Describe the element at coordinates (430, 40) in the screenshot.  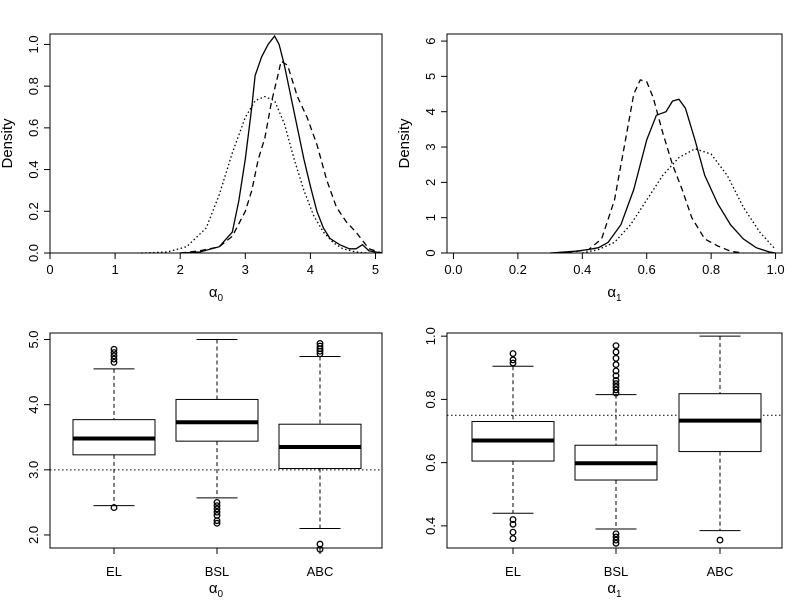
I see `y-tick-label: 6` at that location.